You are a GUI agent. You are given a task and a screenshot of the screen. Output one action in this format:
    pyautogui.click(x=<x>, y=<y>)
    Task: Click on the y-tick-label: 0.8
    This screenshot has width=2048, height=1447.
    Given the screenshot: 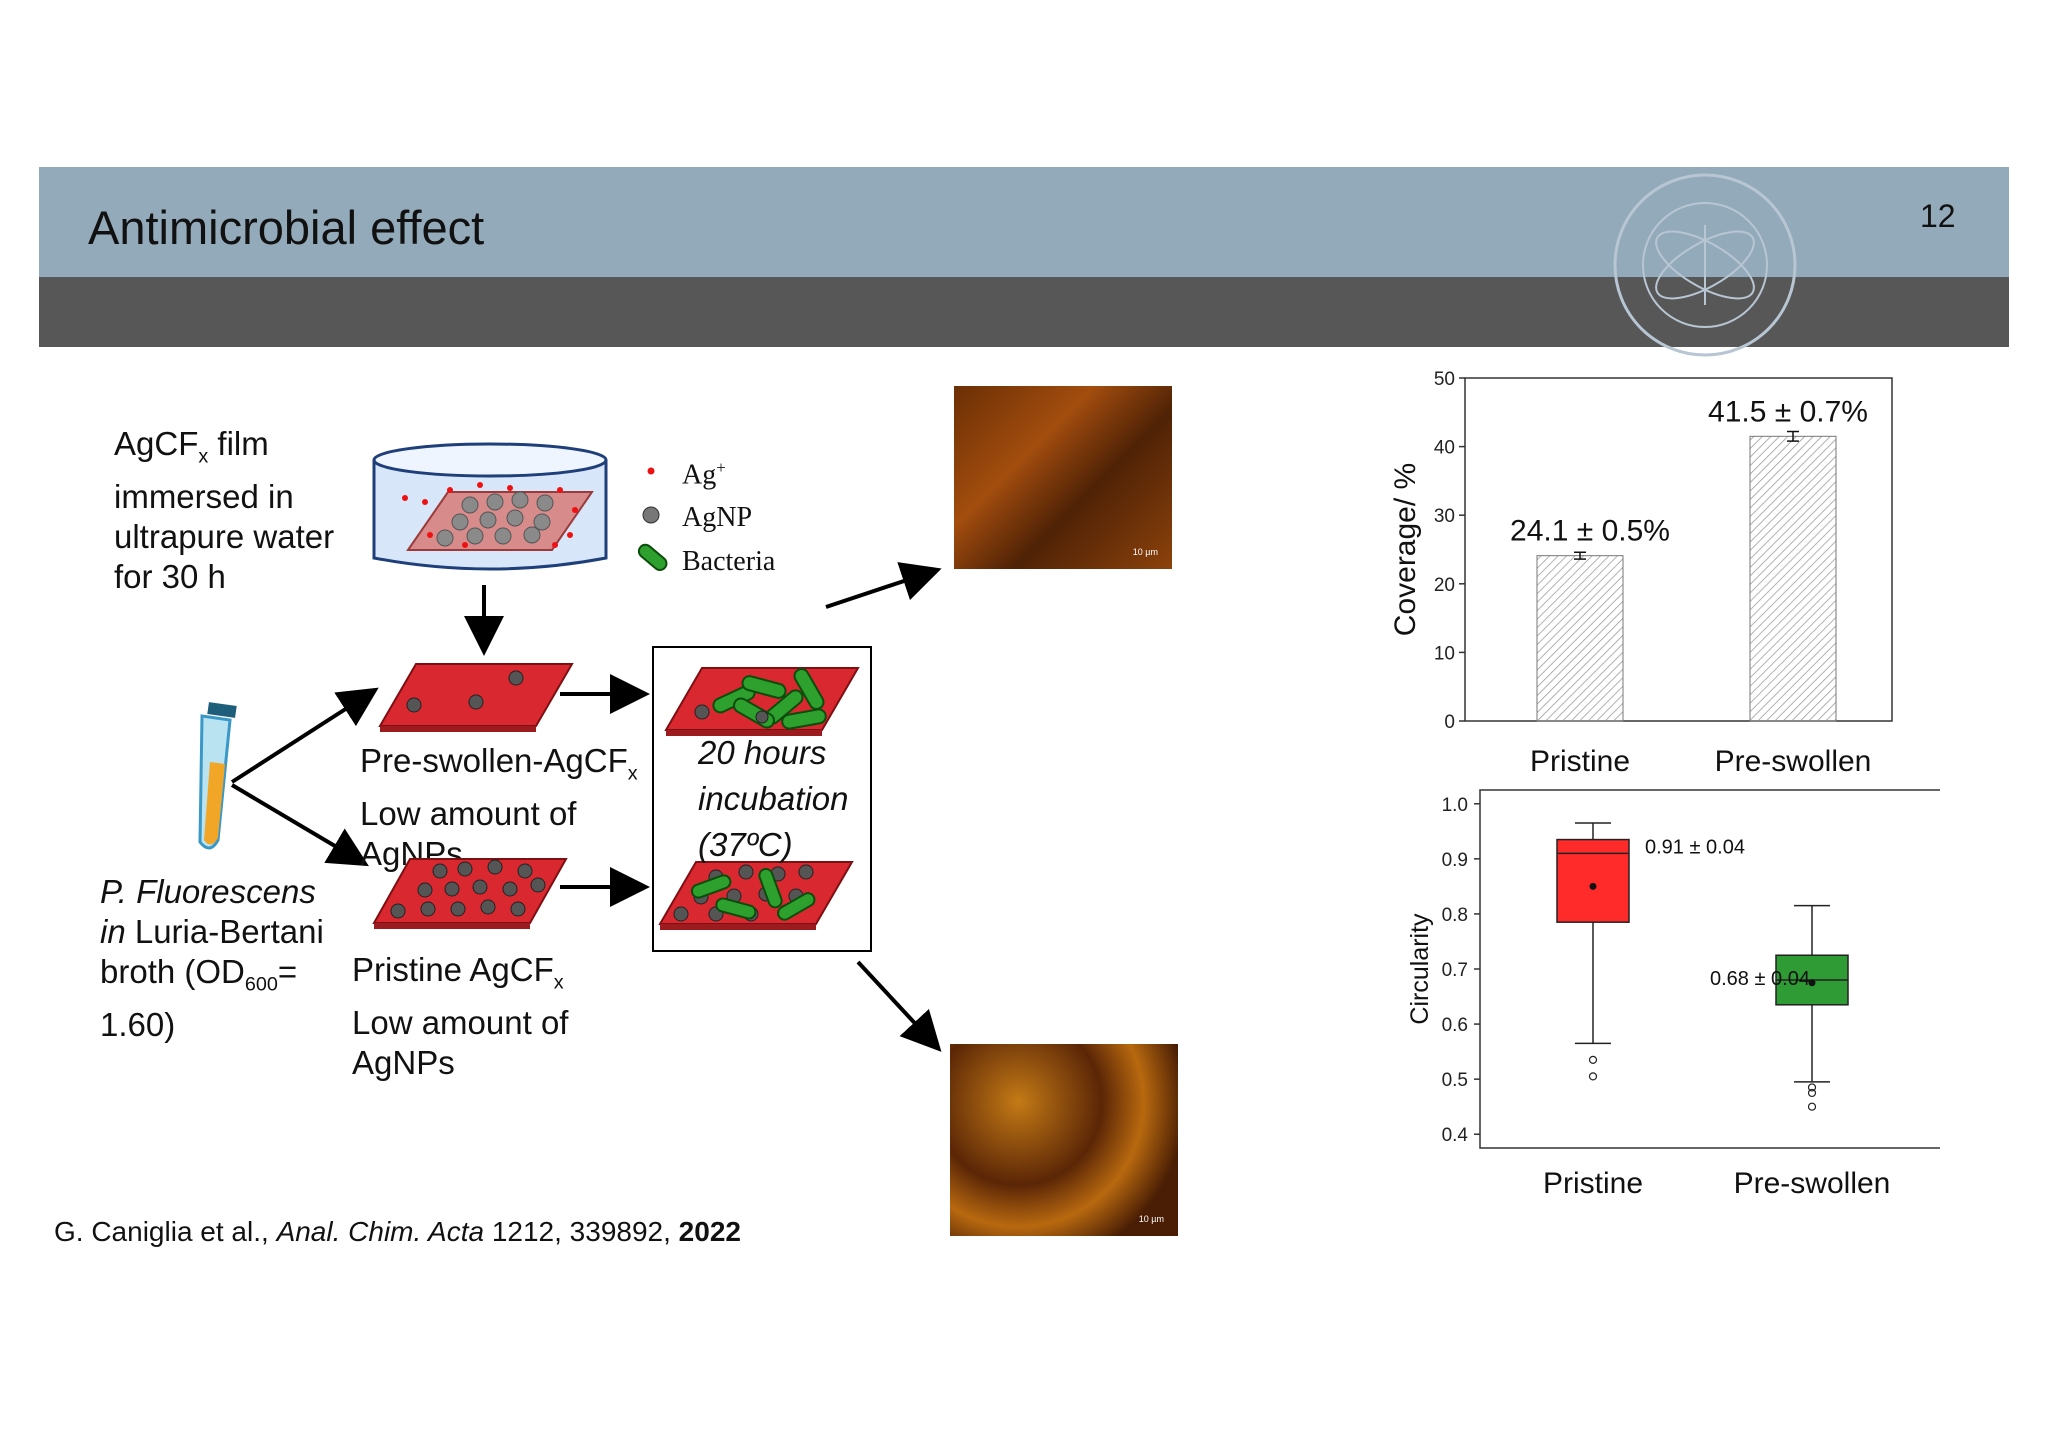 What is the action you would take?
    pyautogui.click(x=1455, y=915)
    